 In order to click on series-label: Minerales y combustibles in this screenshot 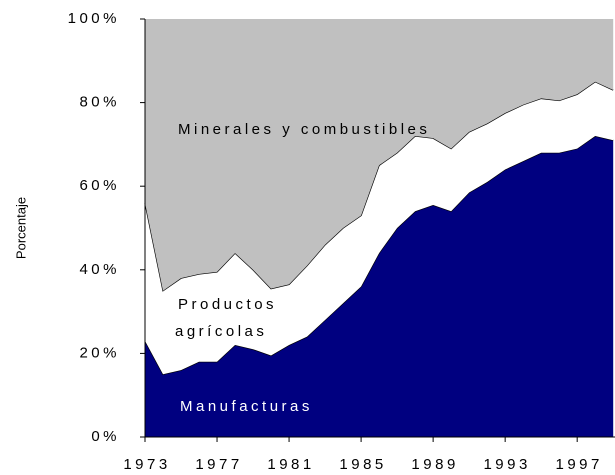, I will do `click(304, 129)`.